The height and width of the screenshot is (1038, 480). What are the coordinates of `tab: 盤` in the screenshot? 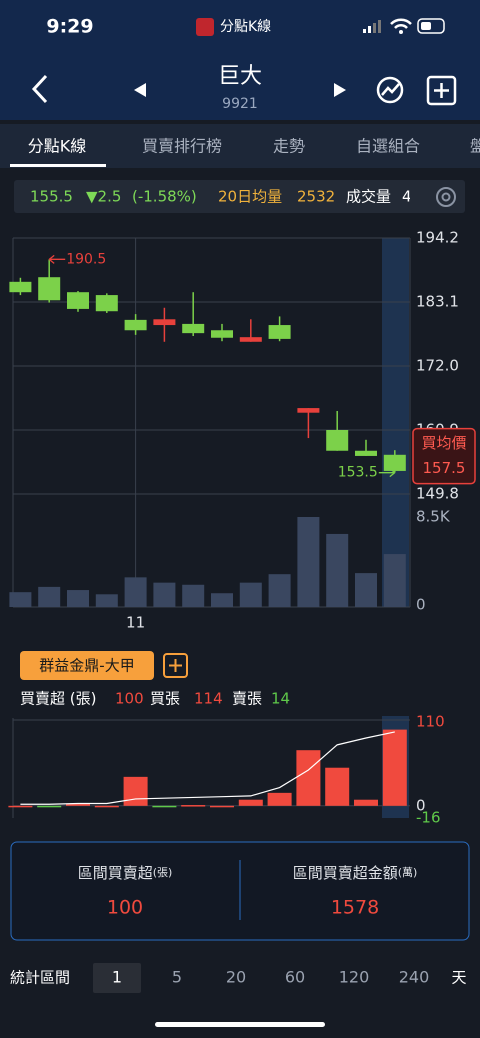 It's located at (475, 146).